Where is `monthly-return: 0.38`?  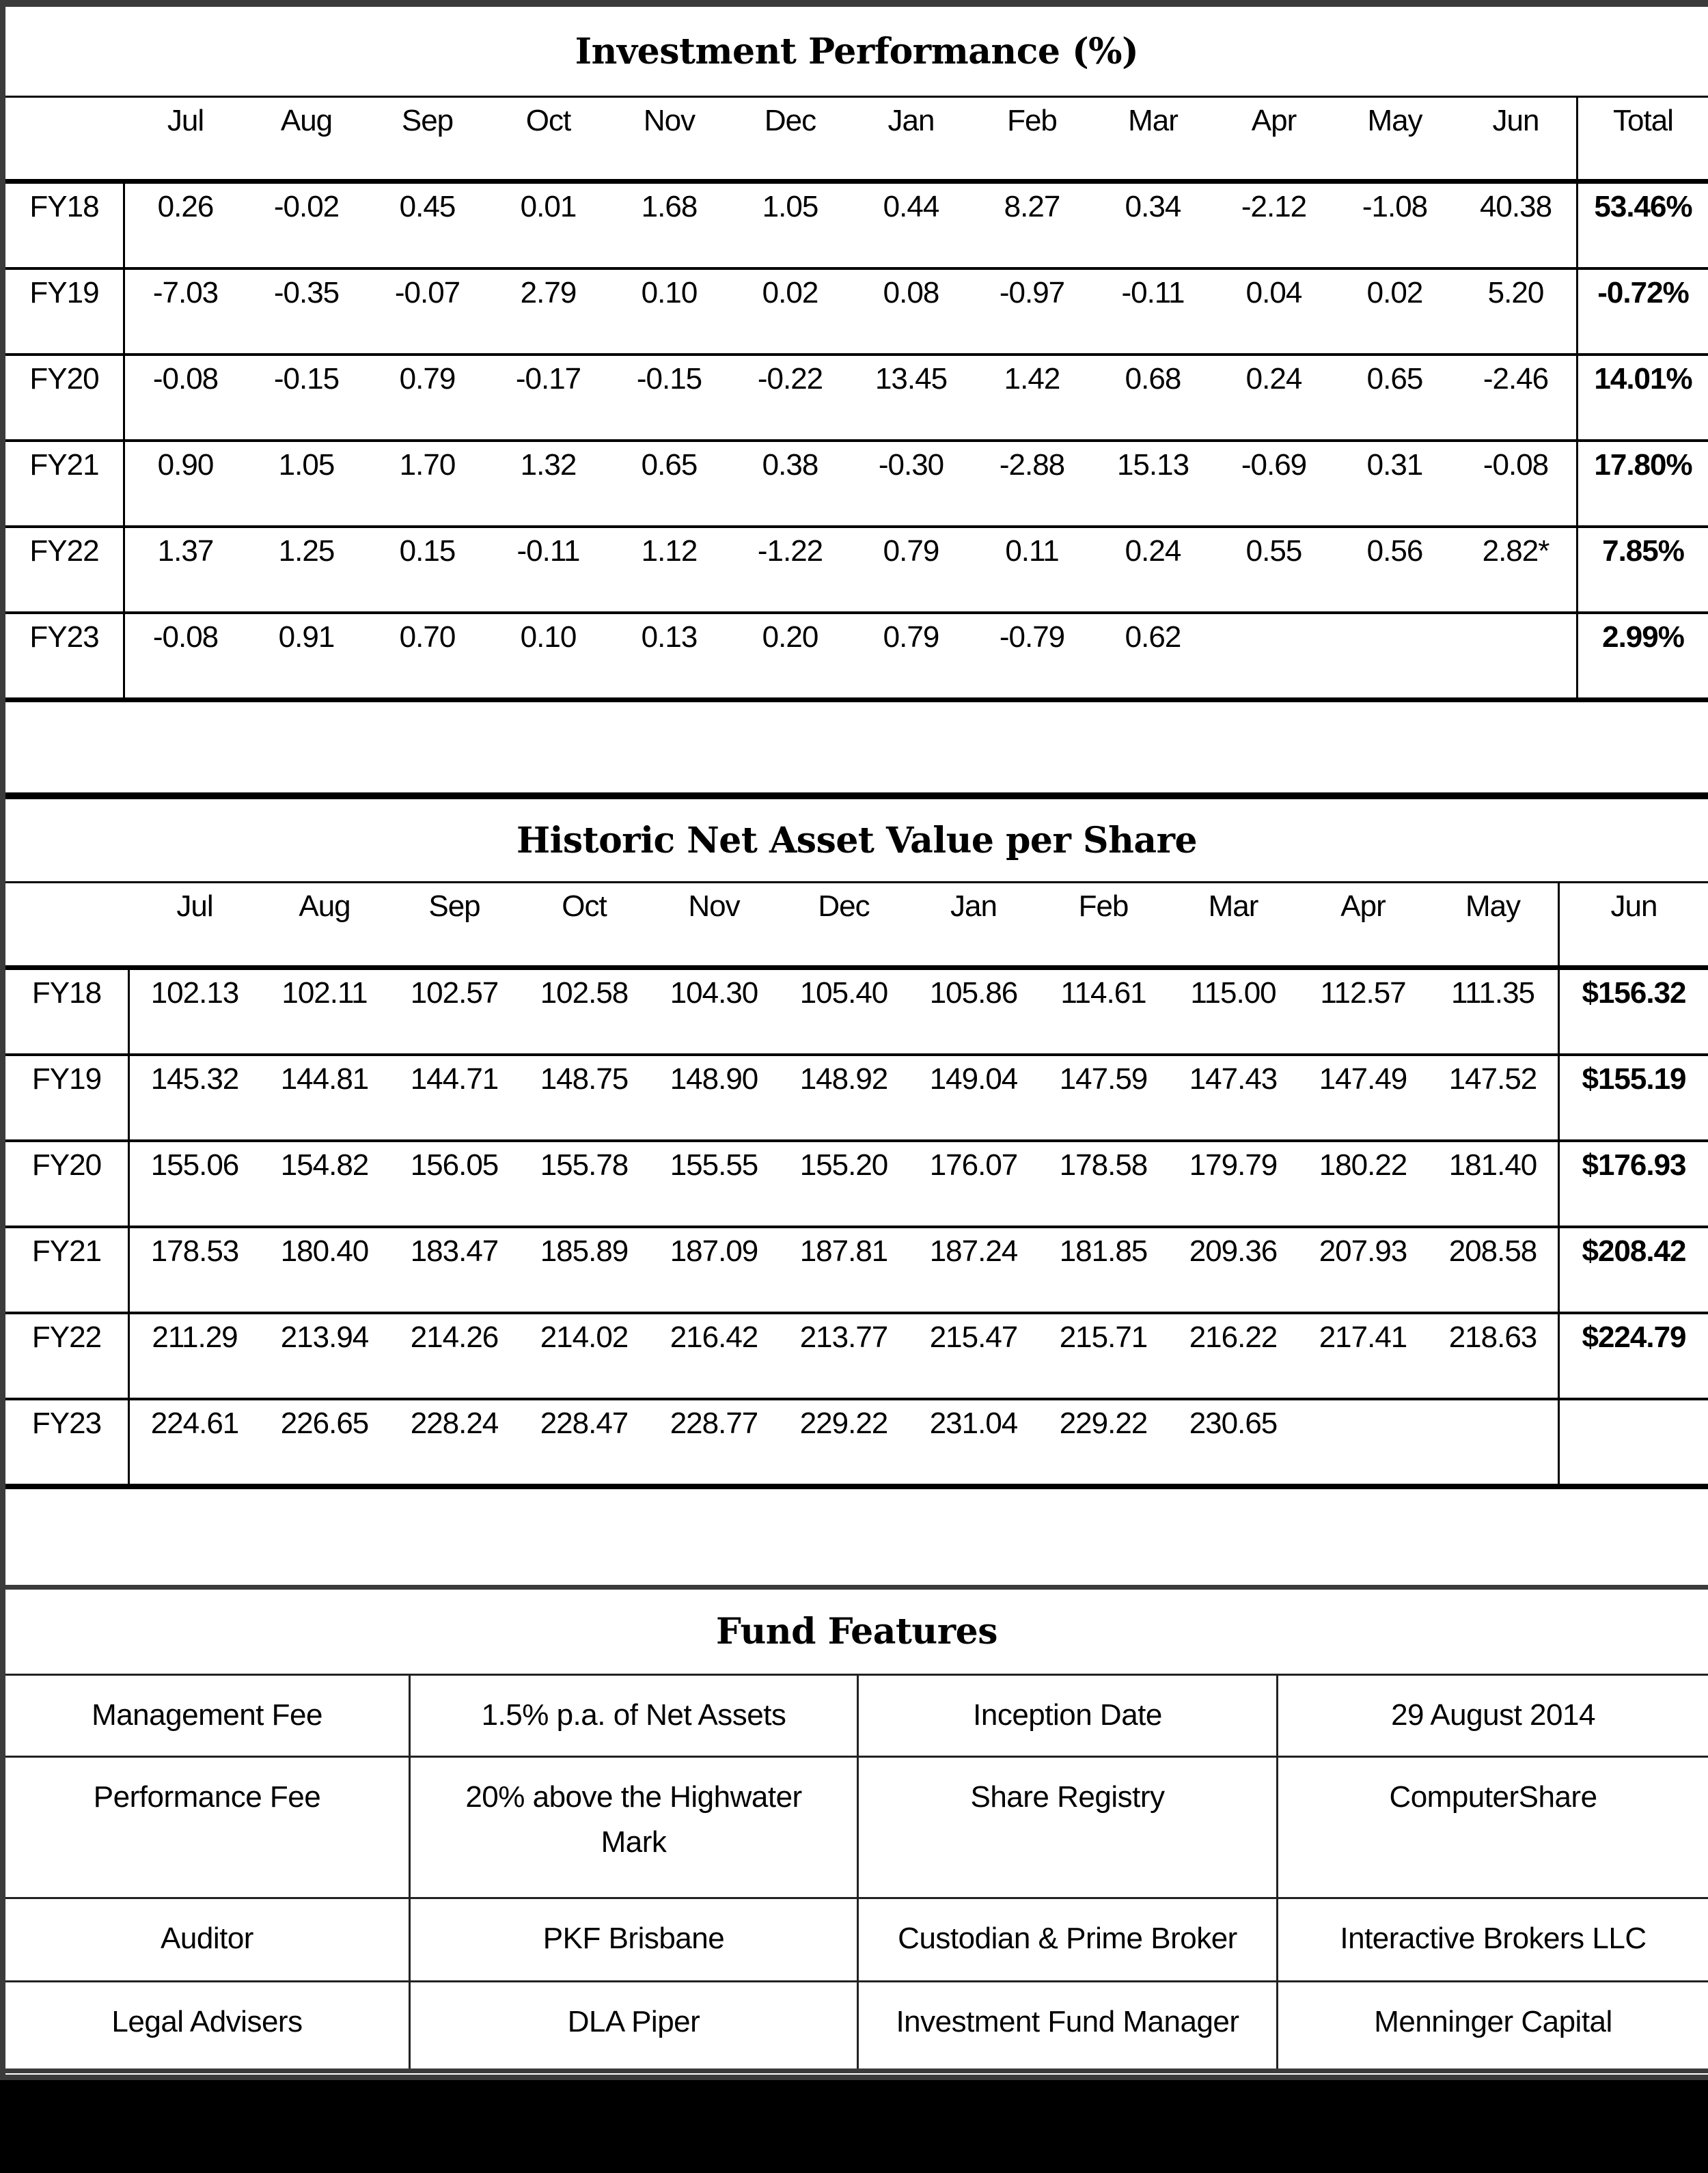 monthly-return: 0.38 is located at coordinates (791, 465).